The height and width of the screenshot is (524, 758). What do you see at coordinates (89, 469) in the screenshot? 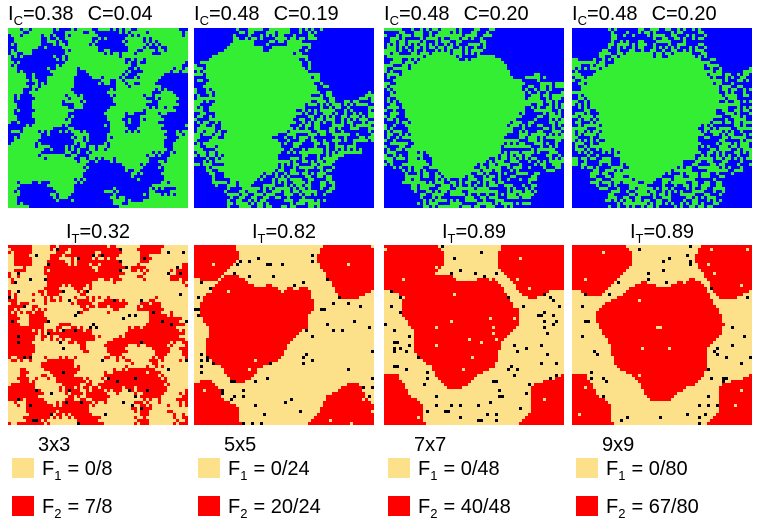
I see `label-part: = 0/8` at bounding box center [89, 469].